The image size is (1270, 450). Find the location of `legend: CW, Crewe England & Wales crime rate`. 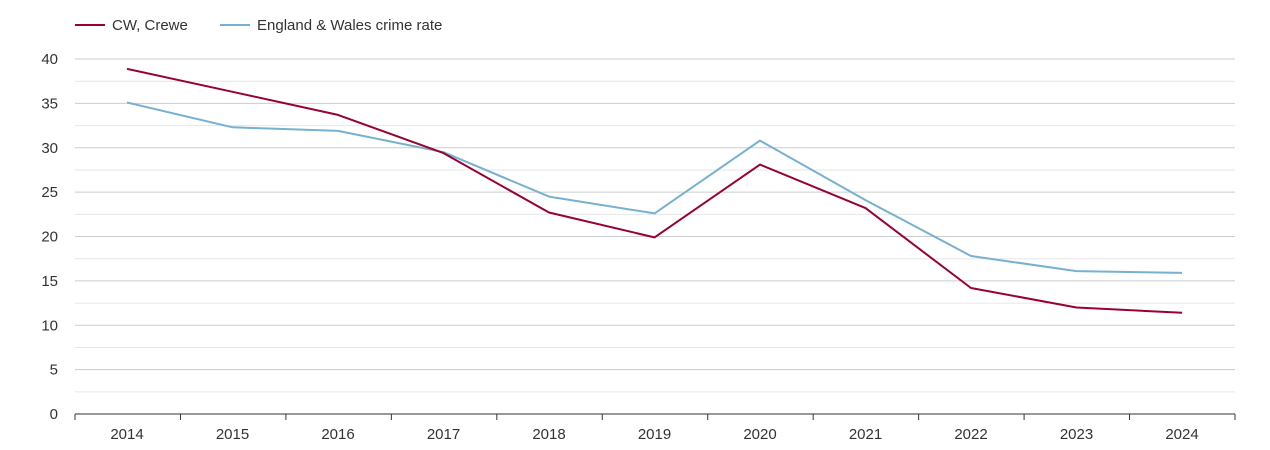

legend: CW, Crewe England & Wales crime rate is located at coordinates (258, 25).